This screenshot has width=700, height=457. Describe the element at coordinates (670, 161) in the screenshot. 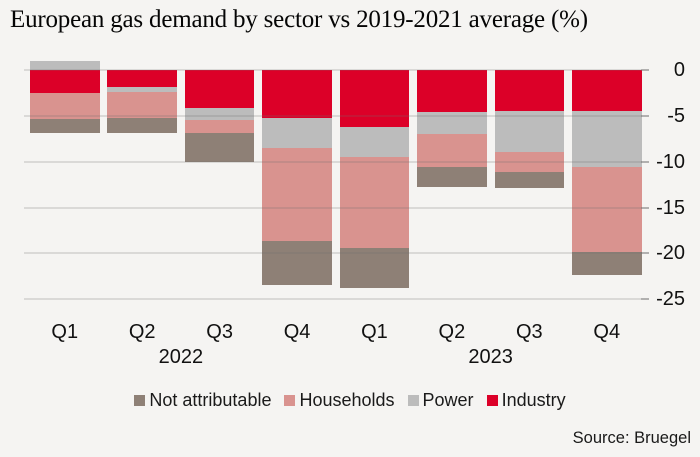

I see `y-axis-label--10: -10` at that location.